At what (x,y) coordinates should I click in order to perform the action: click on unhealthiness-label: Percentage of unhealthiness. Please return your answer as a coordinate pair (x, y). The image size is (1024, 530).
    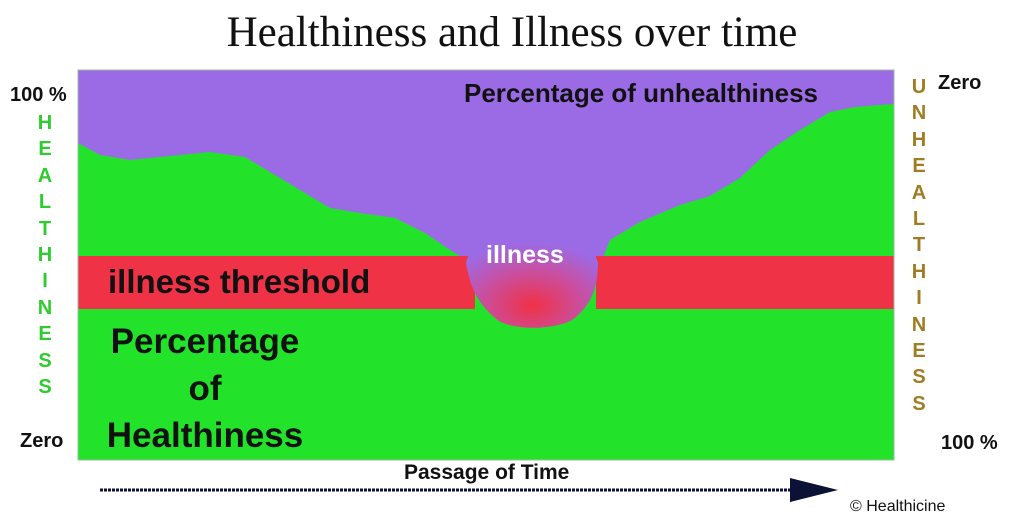
    Looking at the image, I should click on (641, 93).